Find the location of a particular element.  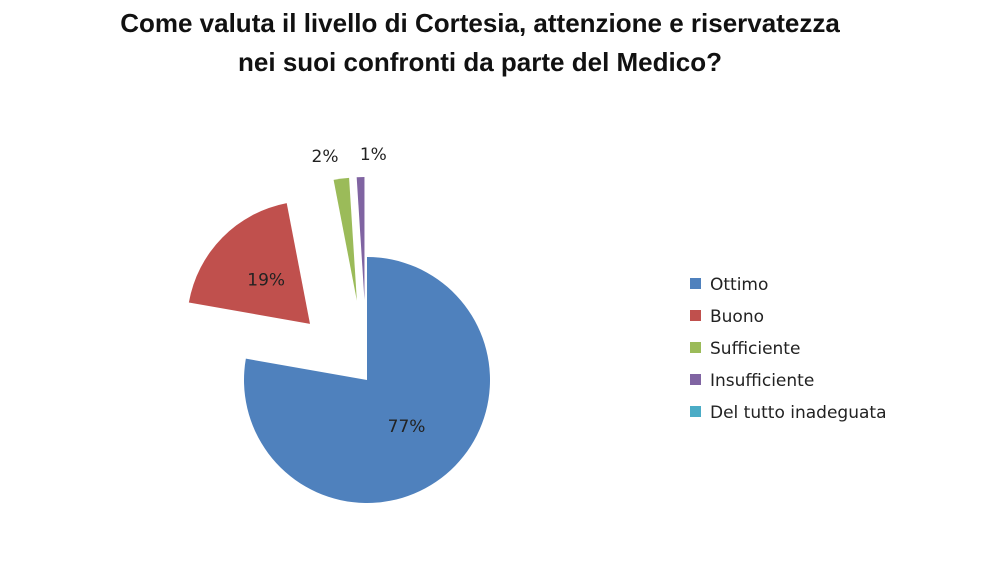

data-label: 19% is located at coordinates (266, 281).